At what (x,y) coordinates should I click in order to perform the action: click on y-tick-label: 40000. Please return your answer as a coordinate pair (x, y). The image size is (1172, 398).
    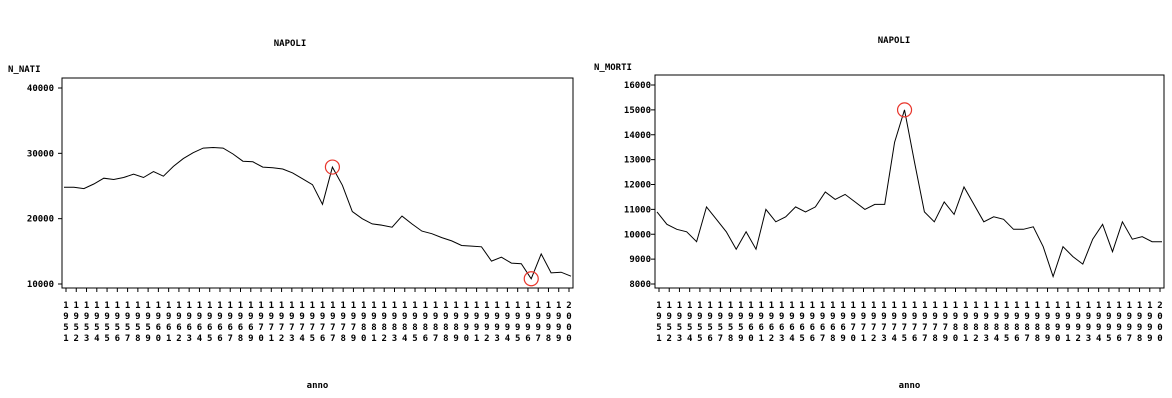
    Looking at the image, I should click on (40, 89).